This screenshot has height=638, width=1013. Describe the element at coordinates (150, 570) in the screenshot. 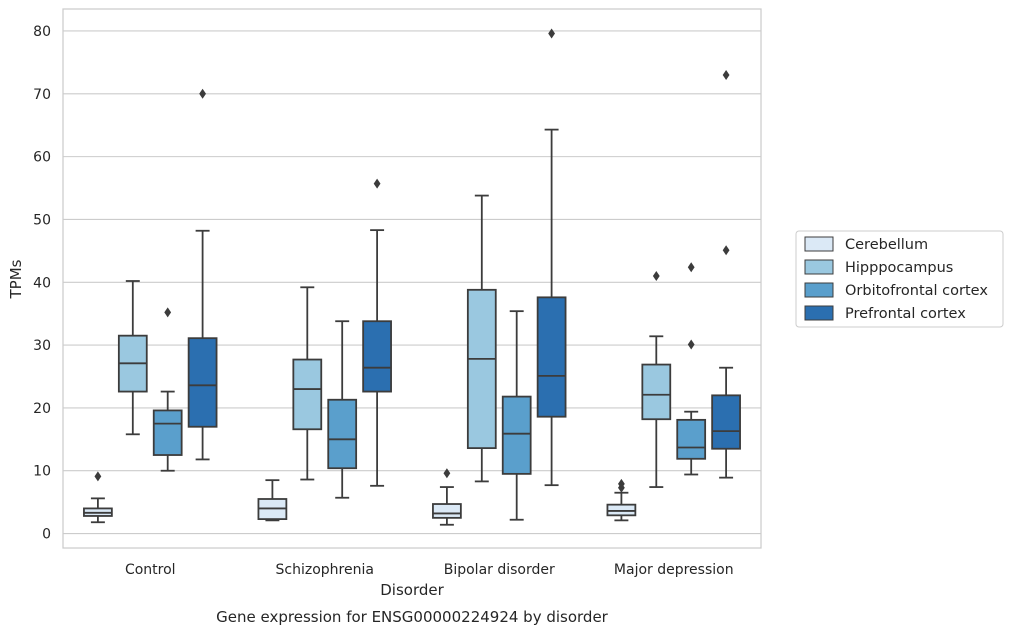

I see `x-tick-label: Control` at that location.